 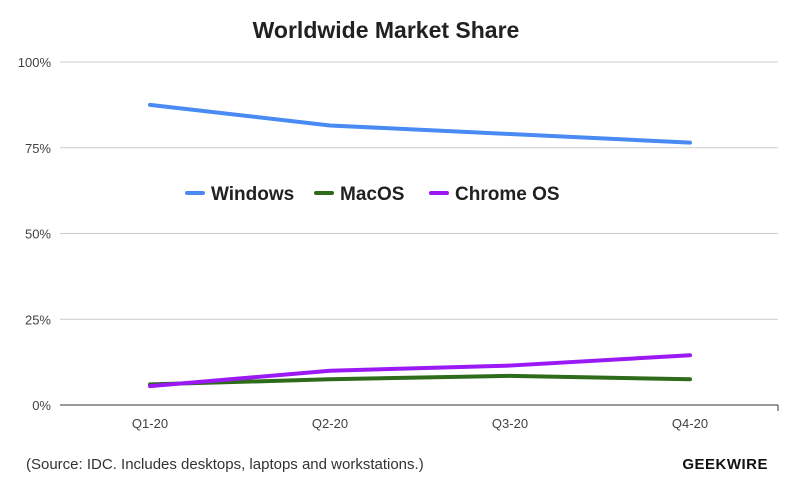 I want to click on legend-label: MacOS, so click(x=372, y=194).